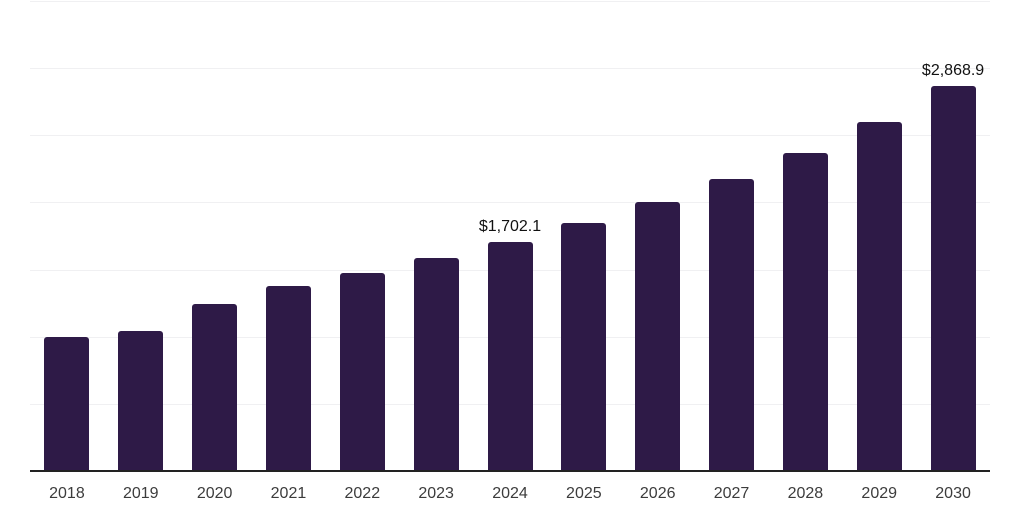  What do you see at coordinates (362, 372) in the screenshot?
I see `bar-2022` at bounding box center [362, 372].